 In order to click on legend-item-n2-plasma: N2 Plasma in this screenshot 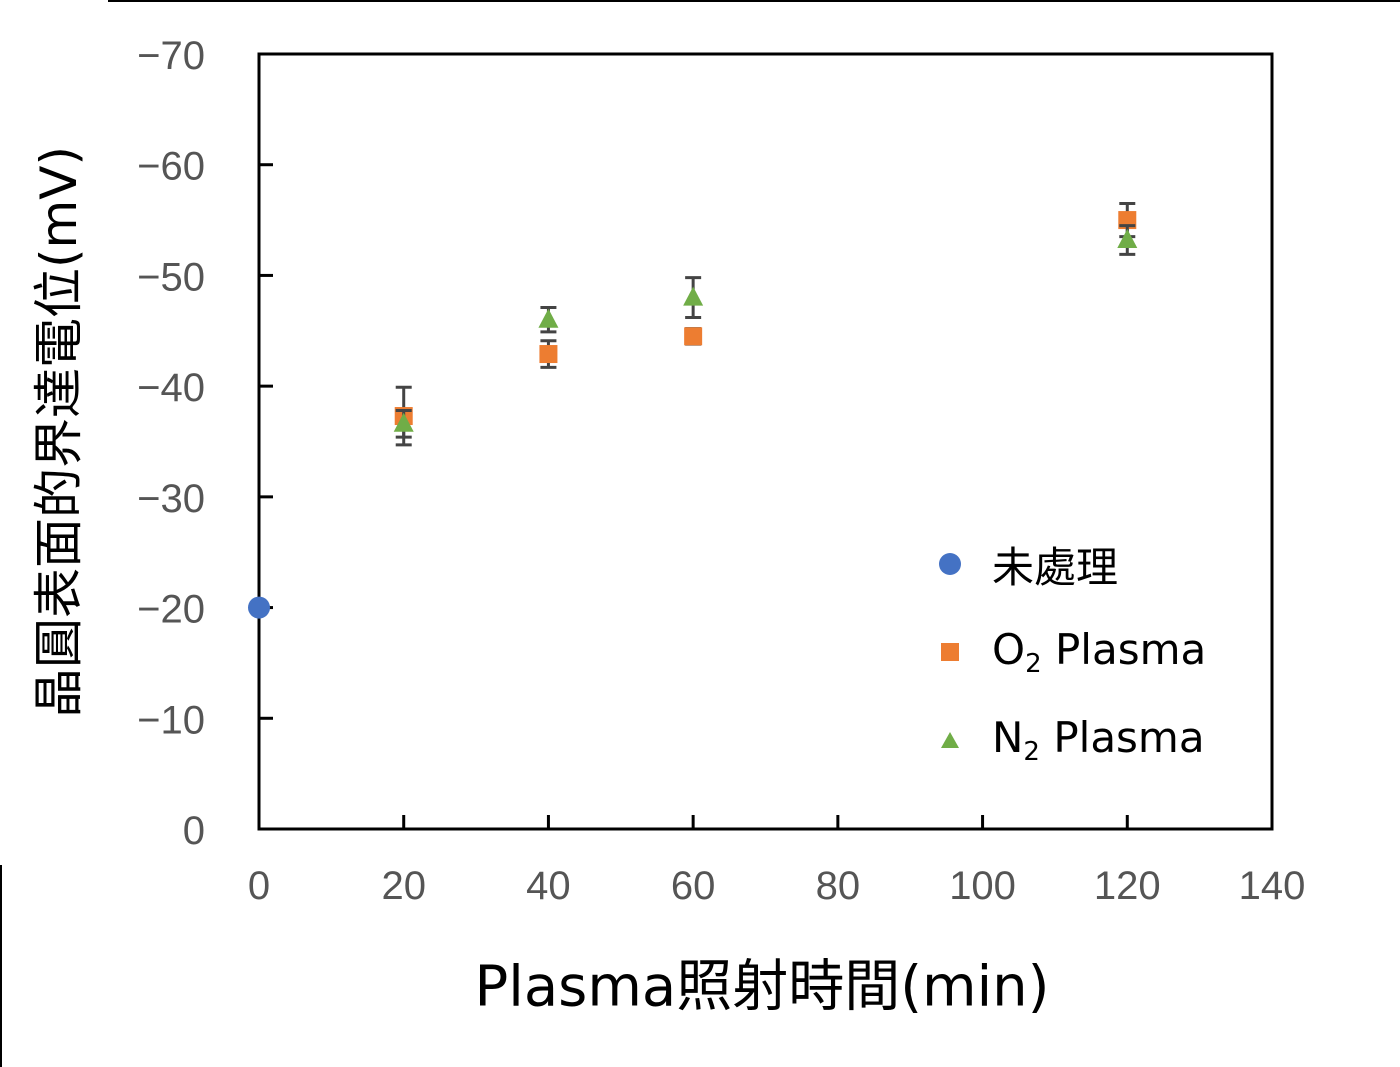, I will do `click(1068, 740)`.